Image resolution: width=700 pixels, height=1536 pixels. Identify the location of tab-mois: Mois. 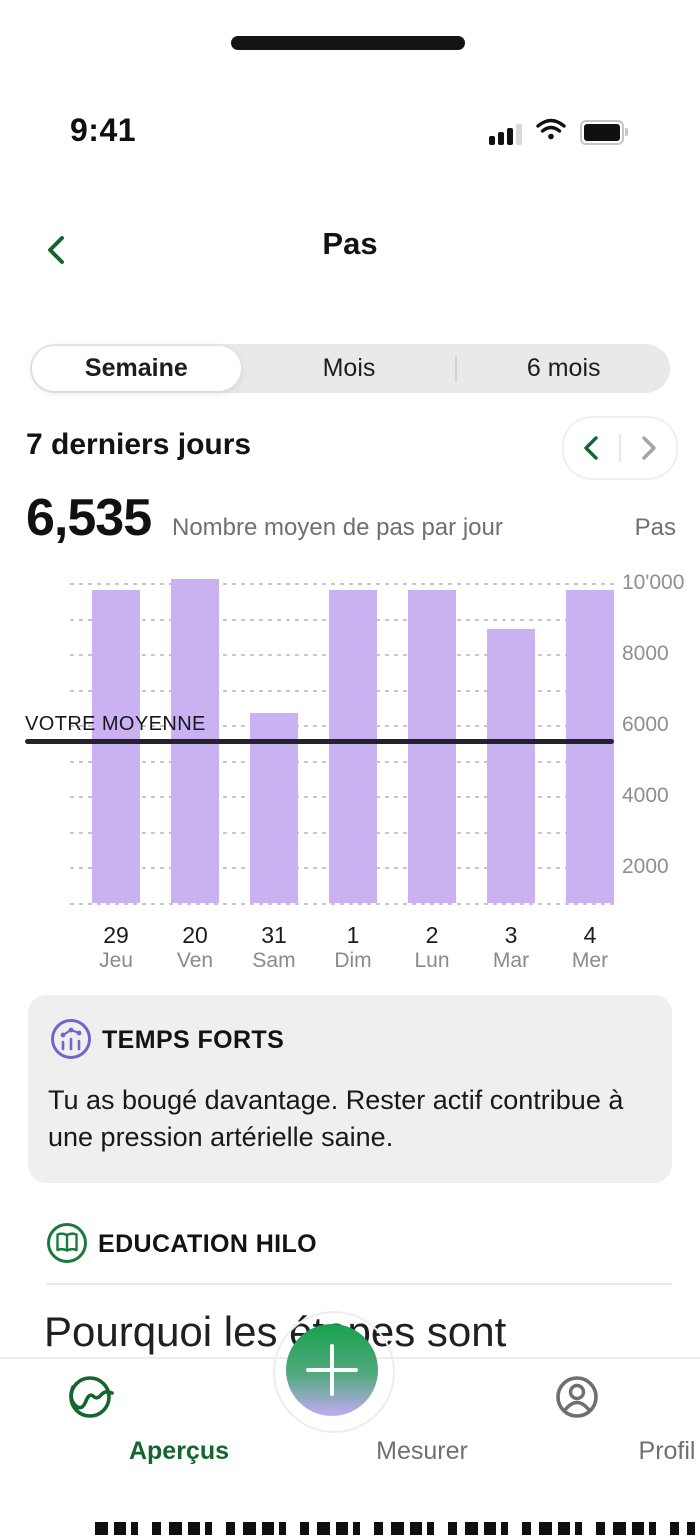
(349, 368).